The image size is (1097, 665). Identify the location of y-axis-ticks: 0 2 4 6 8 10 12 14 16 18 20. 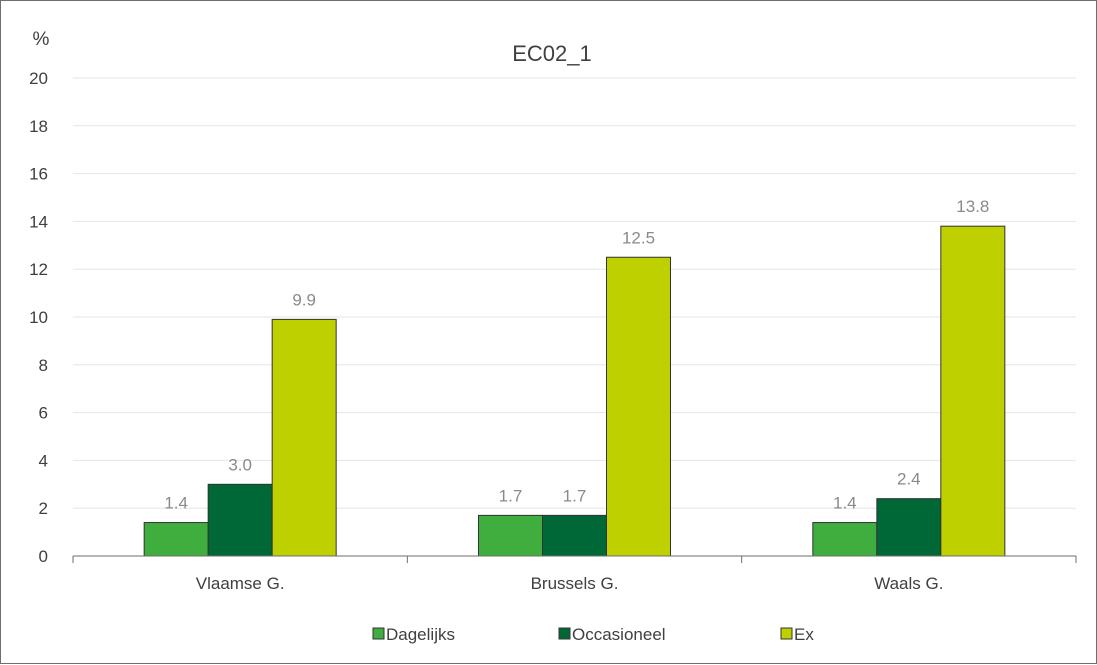
(38, 317).